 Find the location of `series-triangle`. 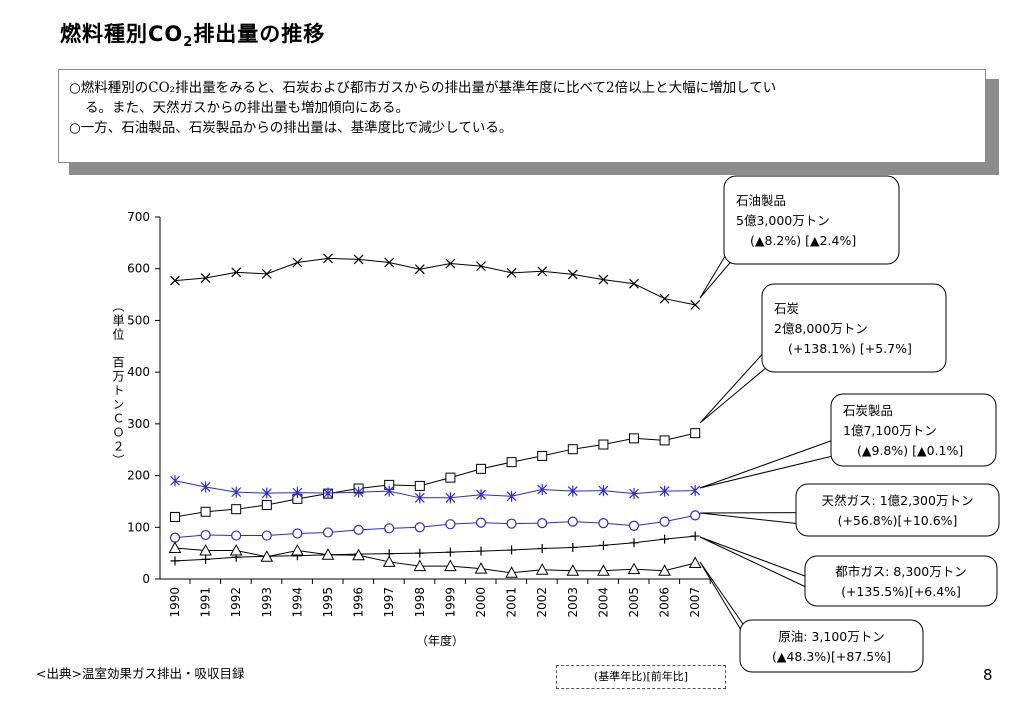

series-triangle is located at coordinates (435, 559).